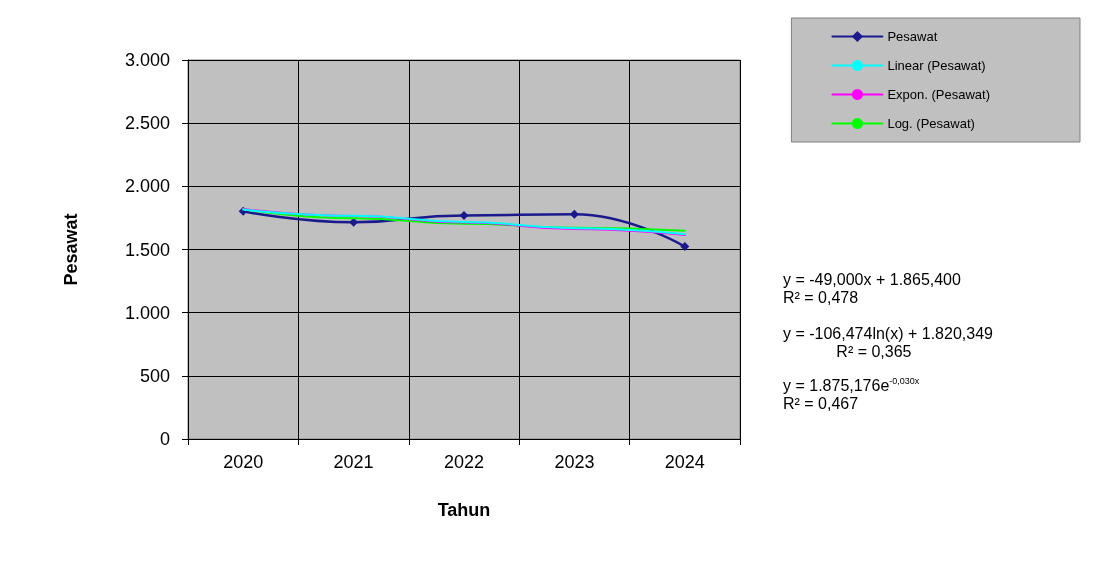 This screenshot has height=573, width=1094. Describe the element at coordinates (164, 439) in the screenshot. I see `y-tick-label: 0` at that location.